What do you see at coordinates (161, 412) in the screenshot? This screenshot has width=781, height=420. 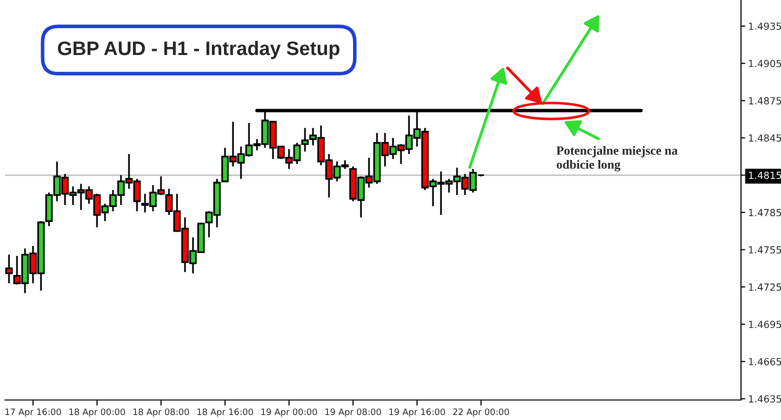 I see `x-tick-label: 18 Apr 08:00` at bounding box center [161, 412].